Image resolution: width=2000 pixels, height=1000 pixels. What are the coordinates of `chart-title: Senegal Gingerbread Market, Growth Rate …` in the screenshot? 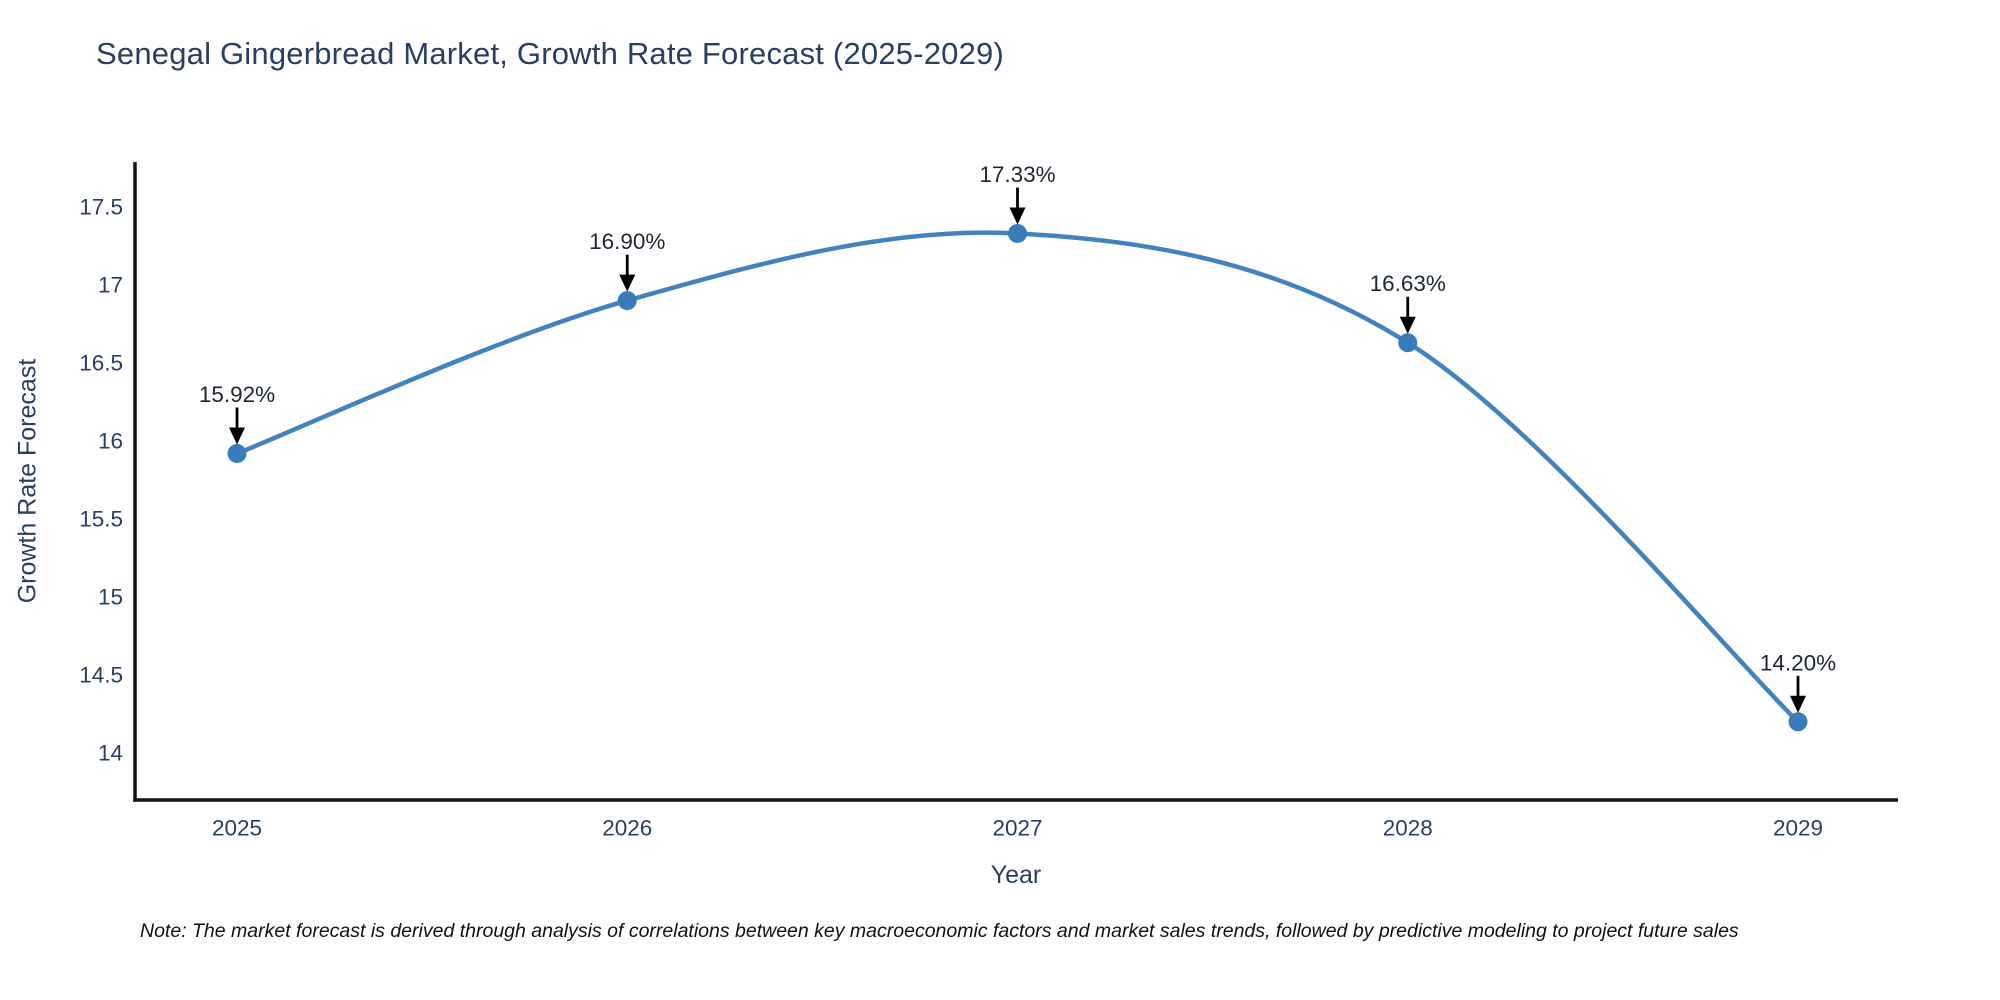 It's located at (550, 53).